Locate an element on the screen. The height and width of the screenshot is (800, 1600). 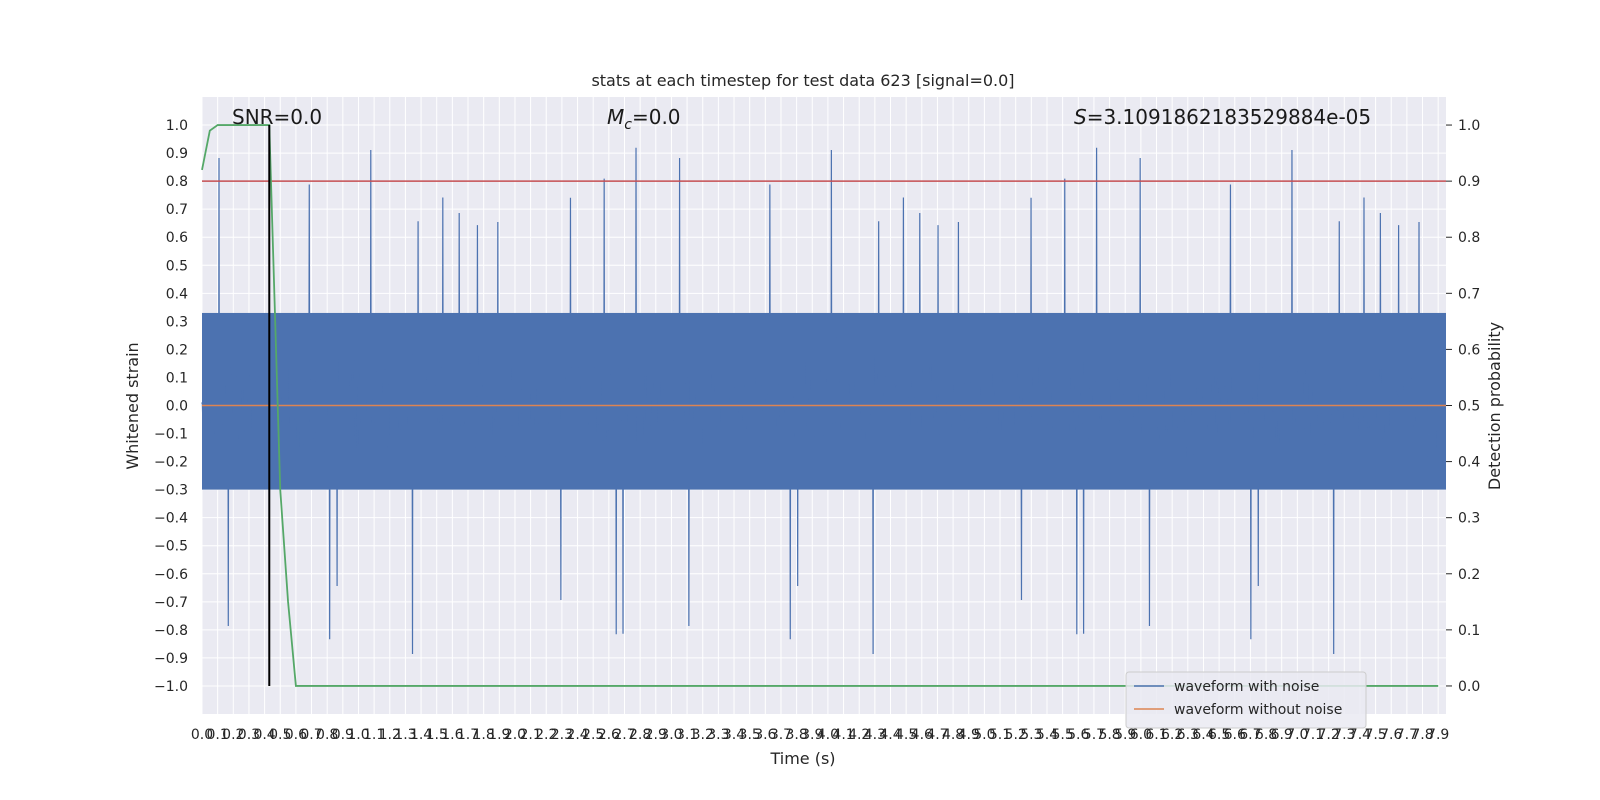
x-tick-label: 5.6 is located at coordinates (1078, 735).